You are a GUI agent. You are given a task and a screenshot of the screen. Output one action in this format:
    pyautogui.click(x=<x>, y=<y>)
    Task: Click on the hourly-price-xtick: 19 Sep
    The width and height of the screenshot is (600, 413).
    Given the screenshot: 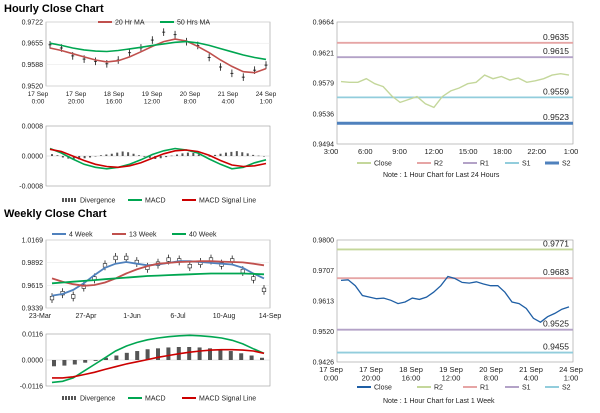 What is the action you would take?
    pyautogui.click(x=152, y=94)
    